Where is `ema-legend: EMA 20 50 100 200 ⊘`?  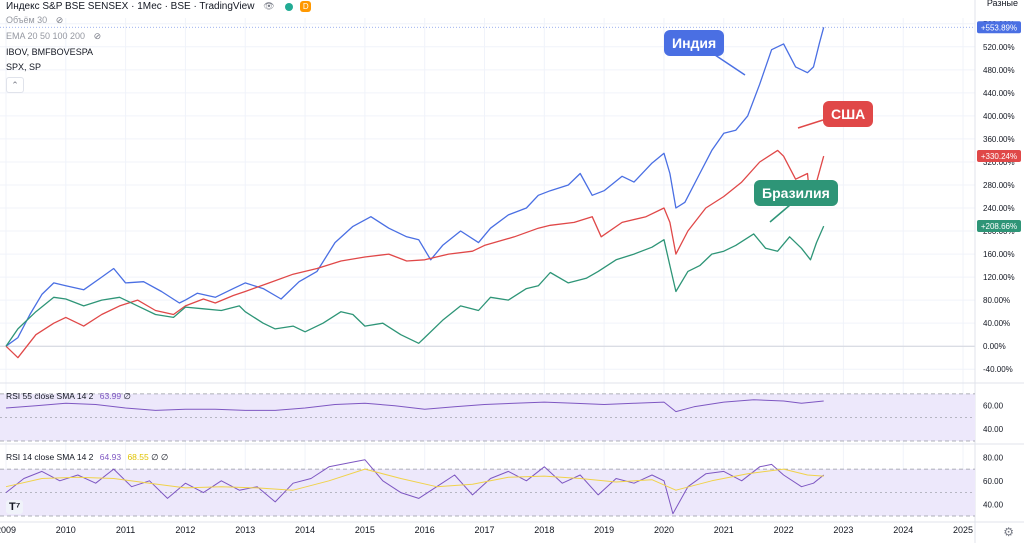
ema-legend: EMA 20 50 100 200 ⊘ is located at coordinates (53, 36).